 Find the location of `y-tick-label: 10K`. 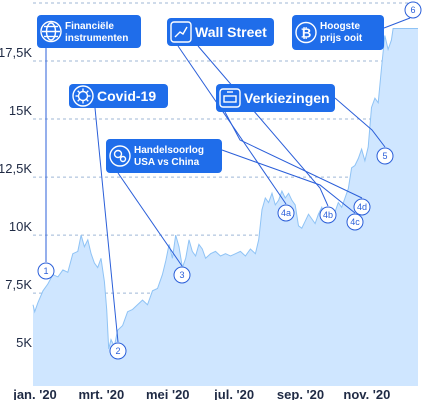

y-tick-label: 10K is located at coordinates (20, 226).